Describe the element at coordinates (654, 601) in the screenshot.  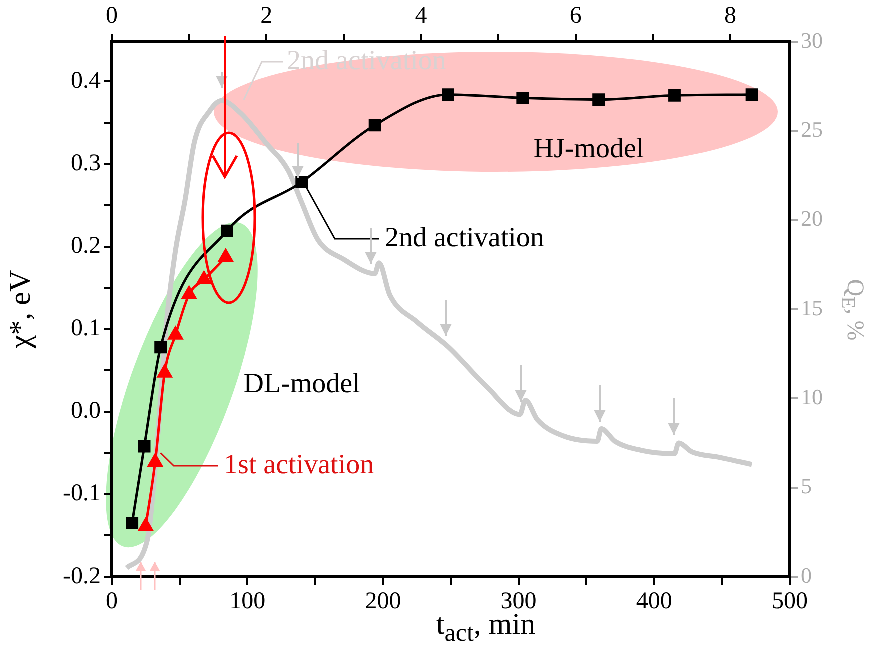
I see `x-tick-label: 400` at that location.